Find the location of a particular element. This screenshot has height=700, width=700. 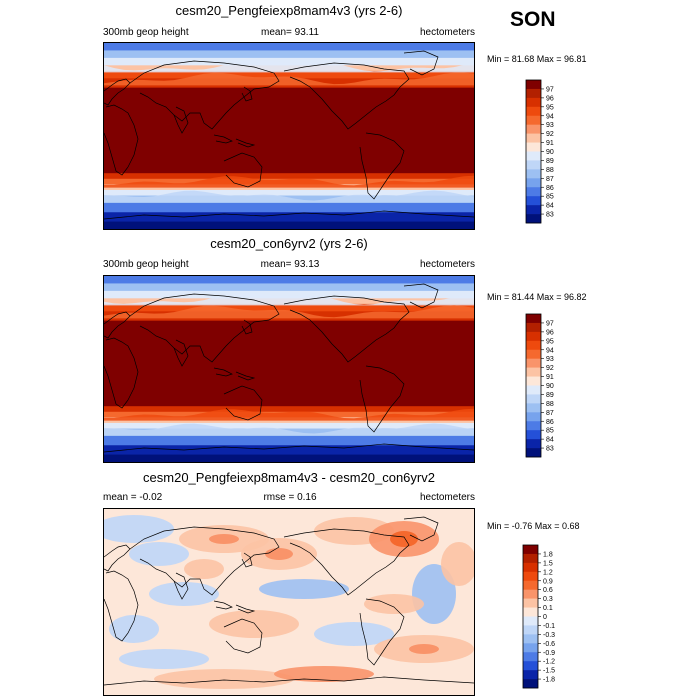

colorbar-label: -1.2 is located at coordinates (549, 662).